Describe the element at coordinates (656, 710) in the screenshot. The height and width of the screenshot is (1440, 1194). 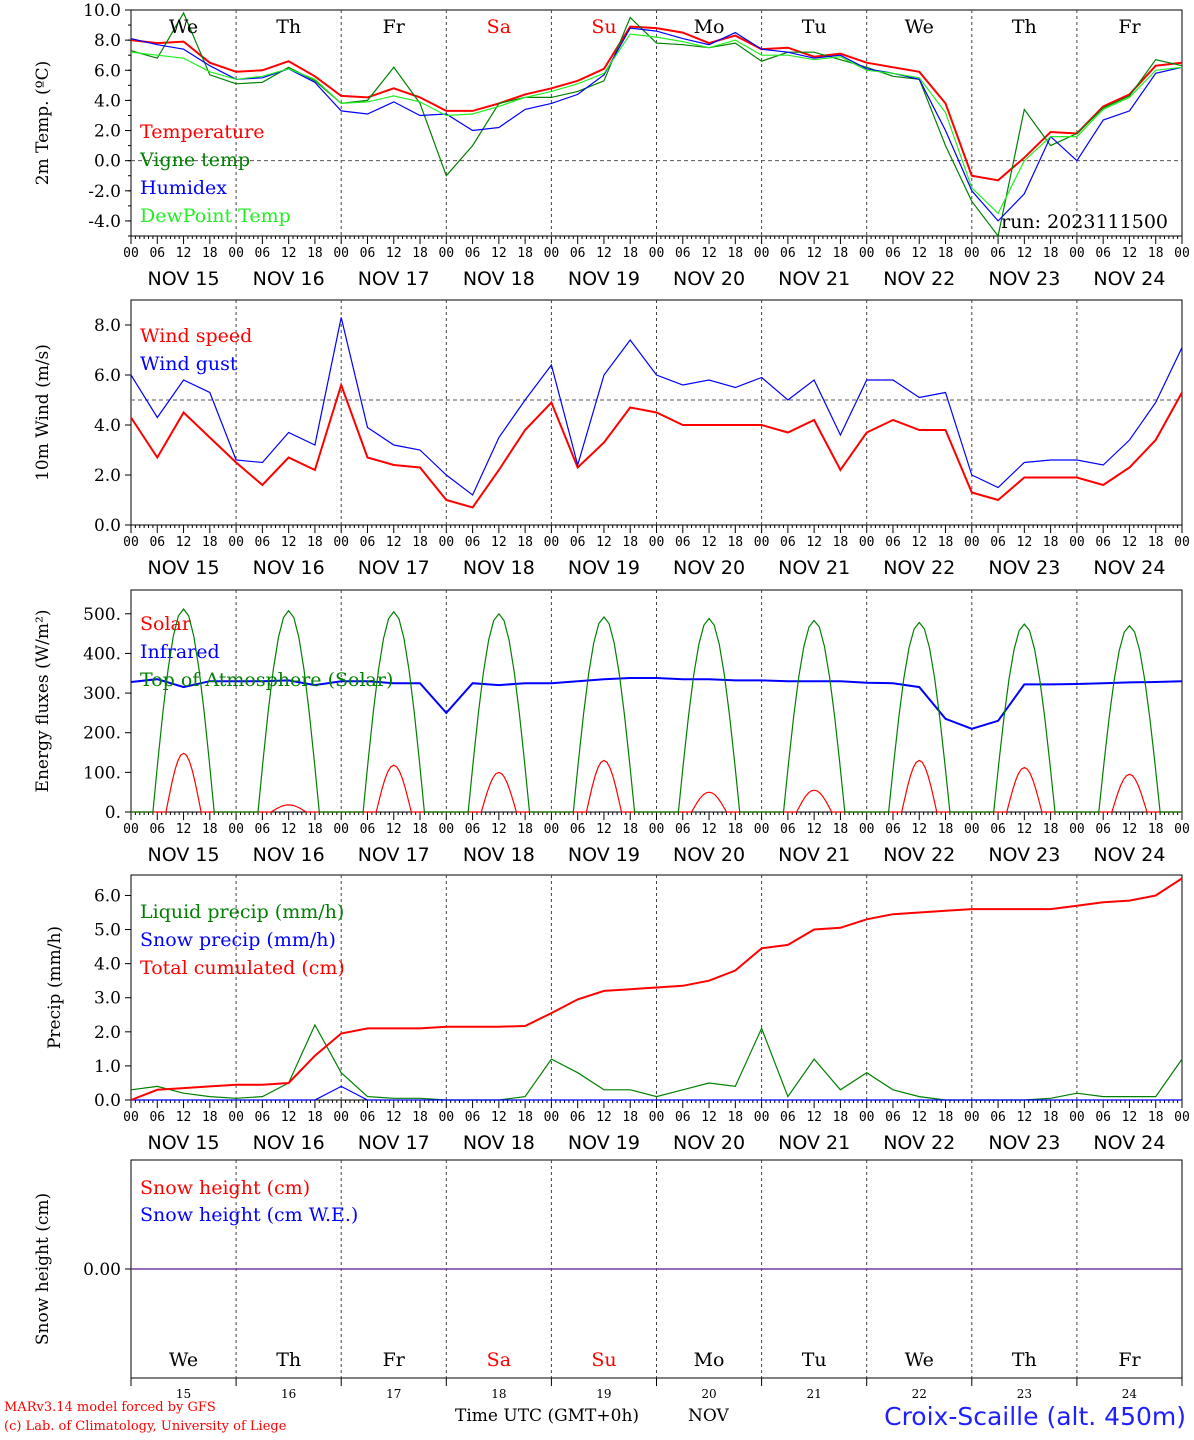
I see `series-line-top-of-atmosphere-solar-` at that location.